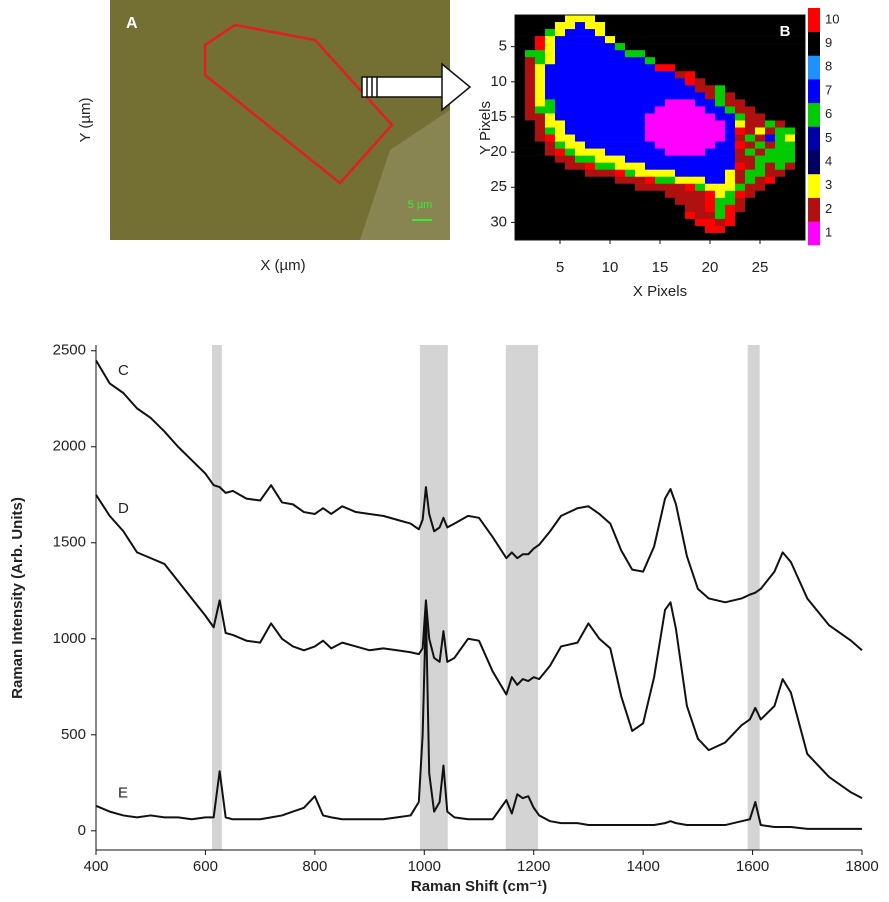 The height and width of the screenshot is (902, 889). What do you see at coordinates (69, 542) in the screenshot?
I see `y-tick-label: 1500` at bounding box center [69, 542].